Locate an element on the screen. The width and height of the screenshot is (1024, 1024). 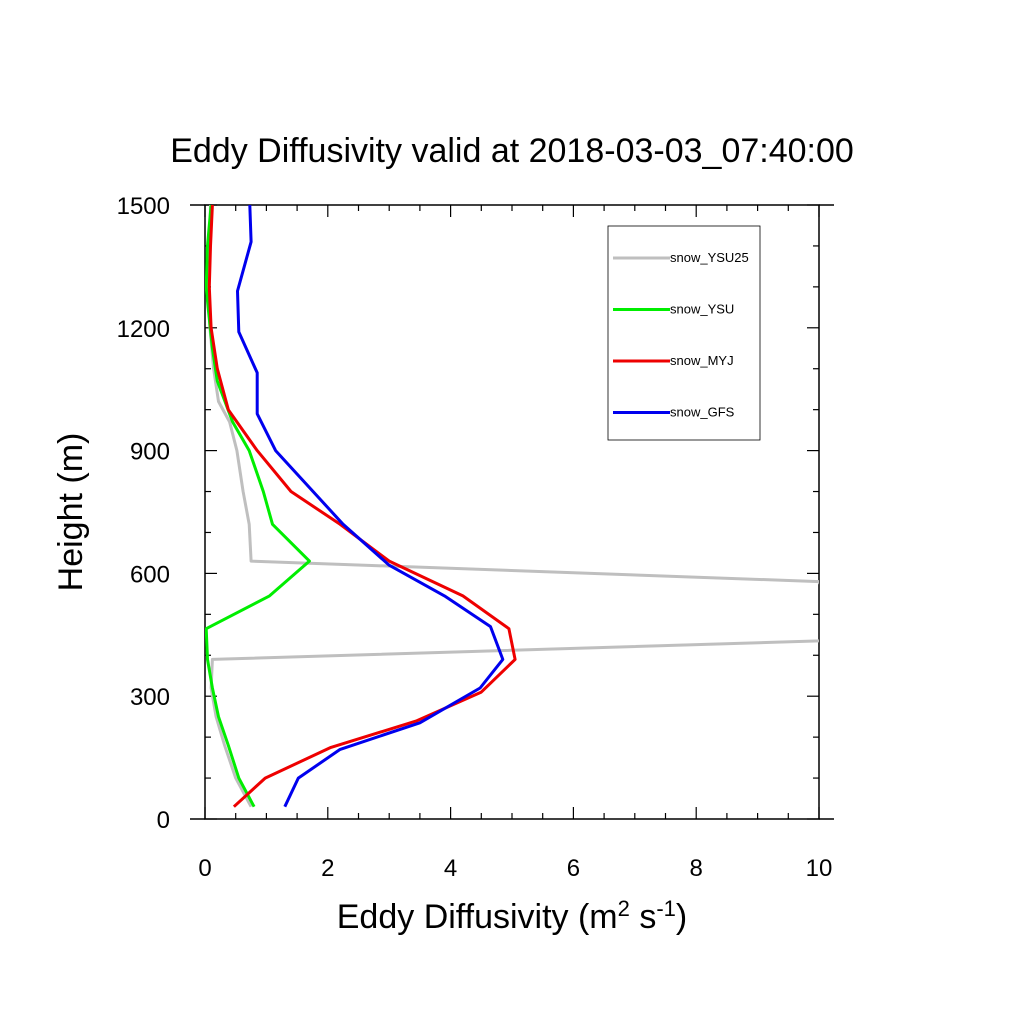
x-tick-label: 0 is located at coordinates (204, 868).